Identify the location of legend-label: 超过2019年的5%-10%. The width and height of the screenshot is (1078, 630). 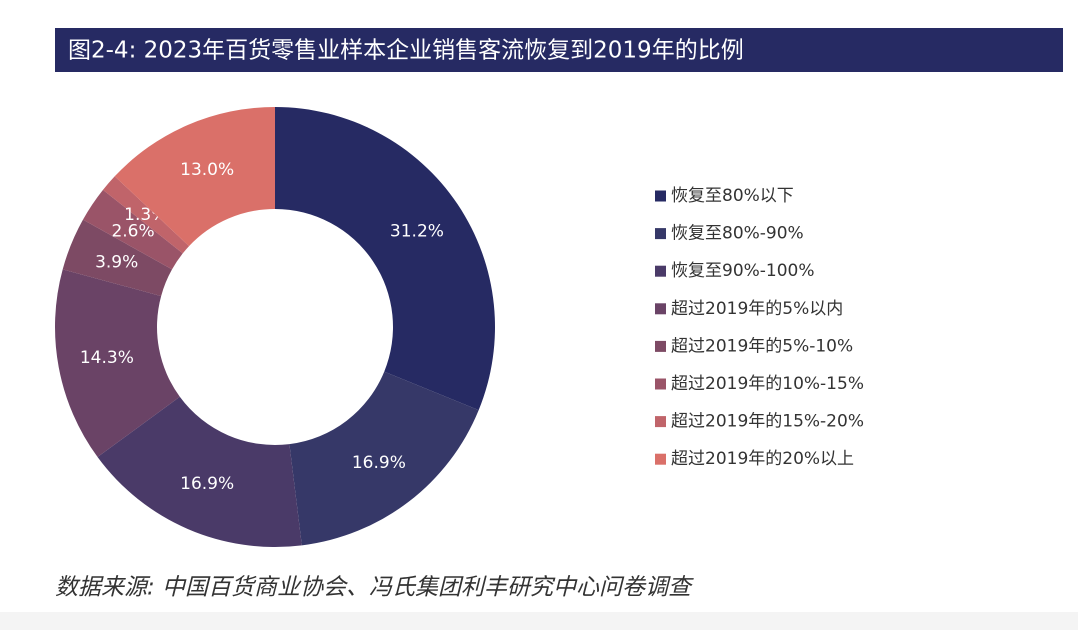
(762, 346).